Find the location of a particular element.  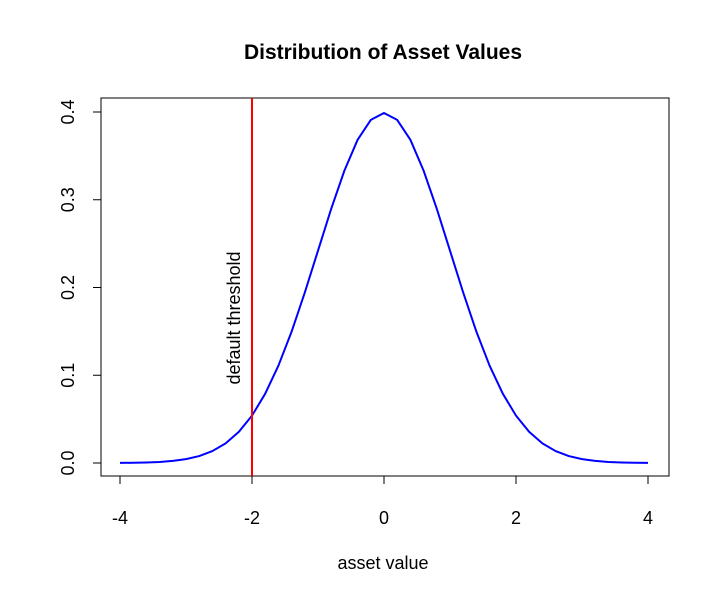

x-tick-label: -2 is located at coordinates (252, 518).